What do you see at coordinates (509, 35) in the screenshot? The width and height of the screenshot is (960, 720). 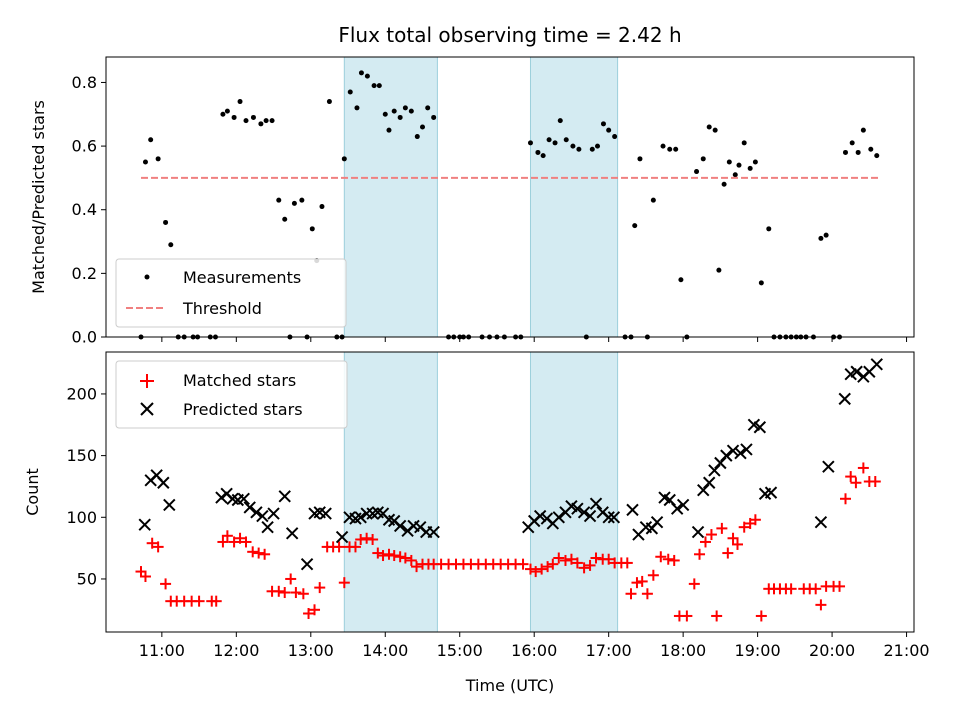 I see `chart-title: Flux total observing time = 2.42 h` at bounding box center [509, 35].